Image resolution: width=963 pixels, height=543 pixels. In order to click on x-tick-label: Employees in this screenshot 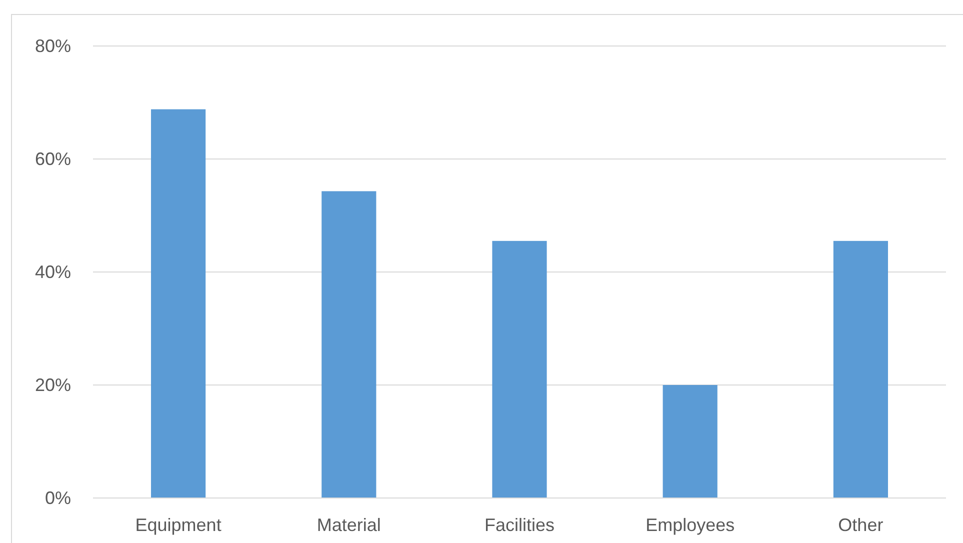, I will do `click(690, 524)`.